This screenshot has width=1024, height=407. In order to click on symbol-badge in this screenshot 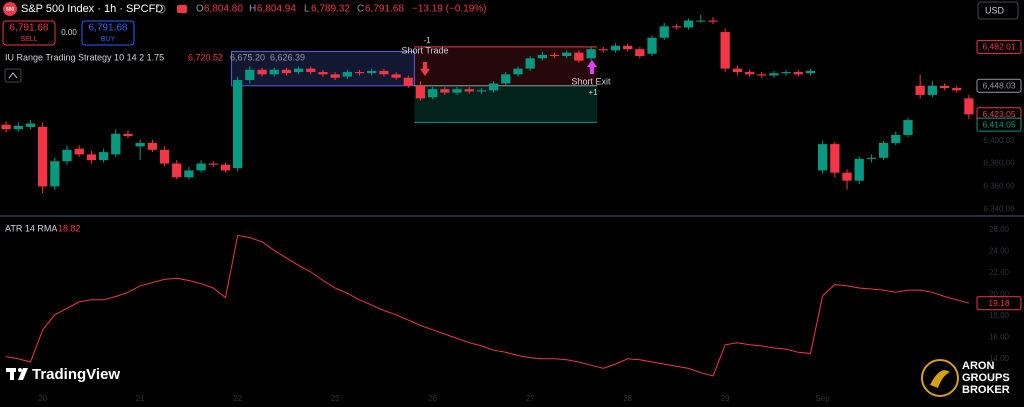, I will do `click(10, 9)`.